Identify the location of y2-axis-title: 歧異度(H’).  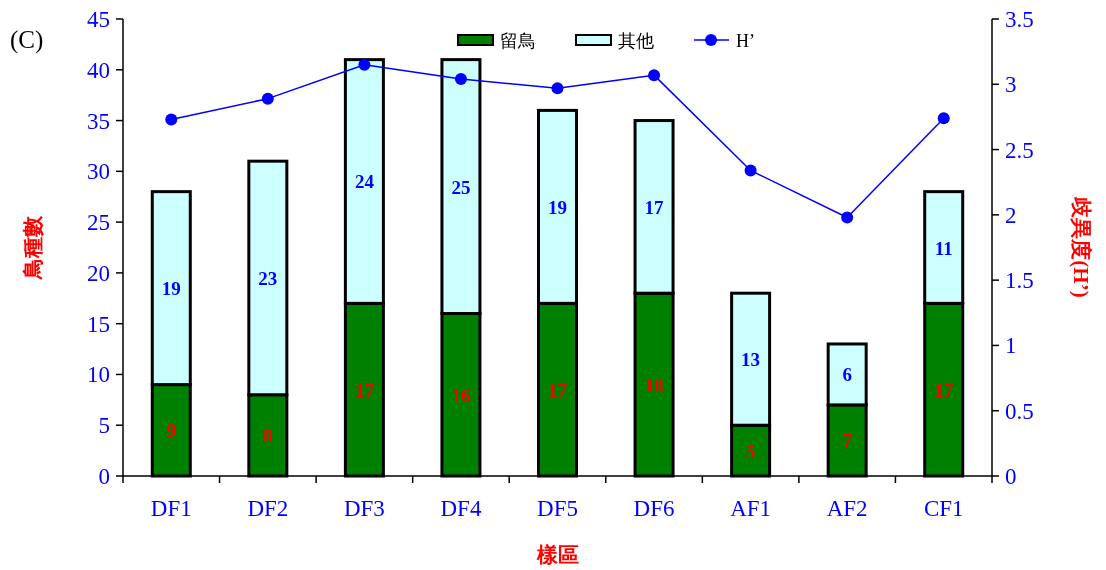
(1081, 247).